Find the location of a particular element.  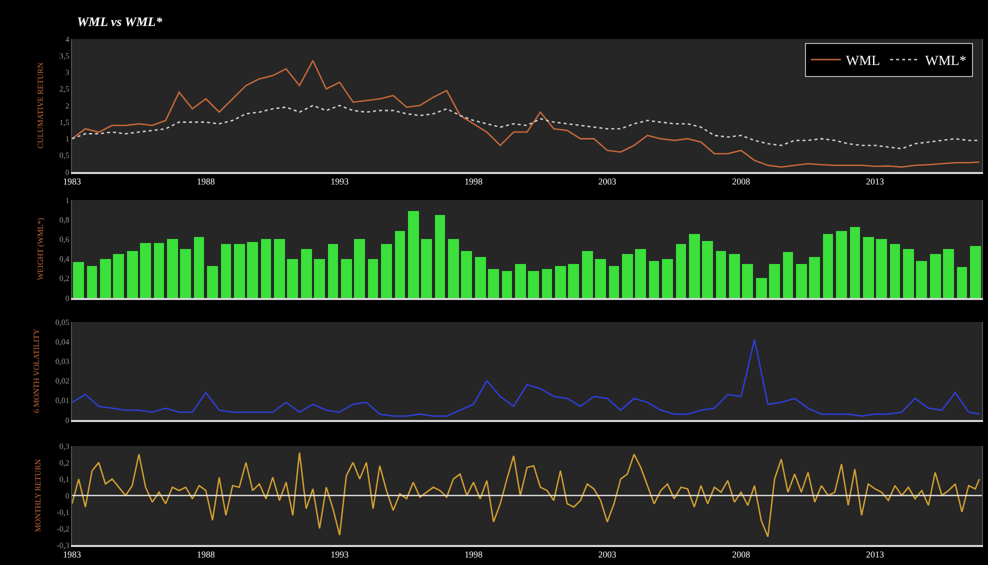

y-tick-label: 2 is located at coordinates (67, 105).